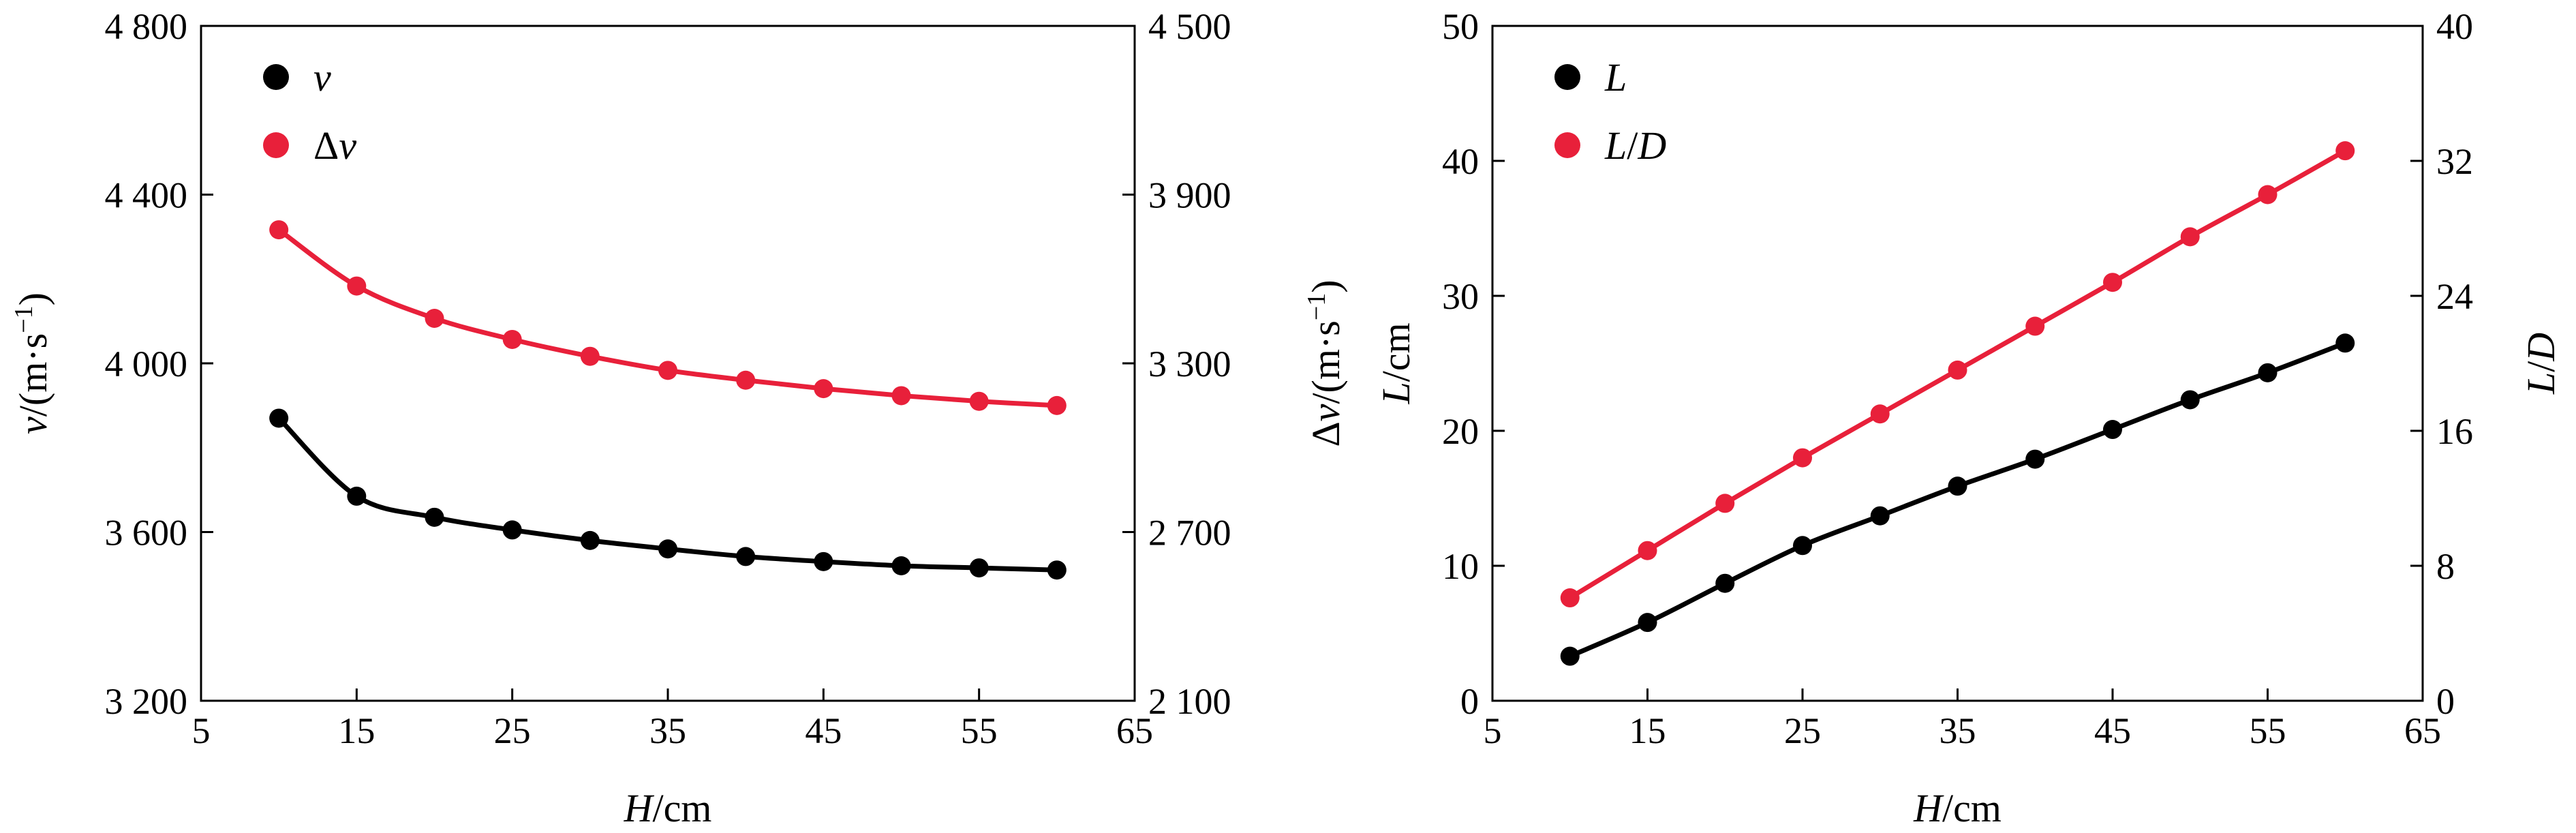 The height and width of the screenshot is (833, 2576). What do you see at coordinates (1460, 566) in the screenshot?
I see `y-left-tick-label: 10` at bounding box center [1460, 566].